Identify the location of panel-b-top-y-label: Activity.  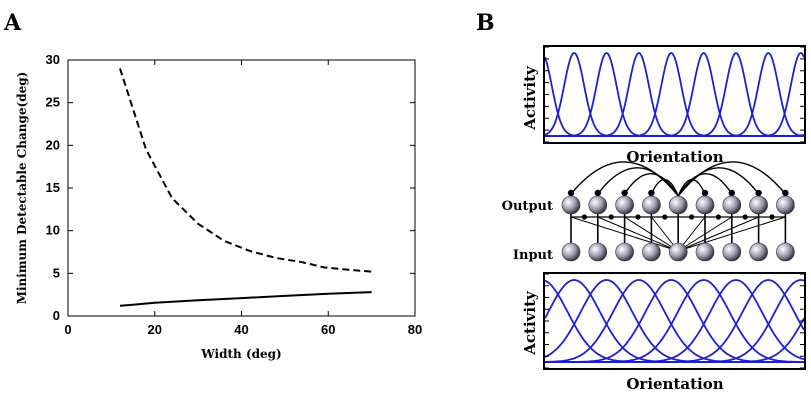
(530, 98).